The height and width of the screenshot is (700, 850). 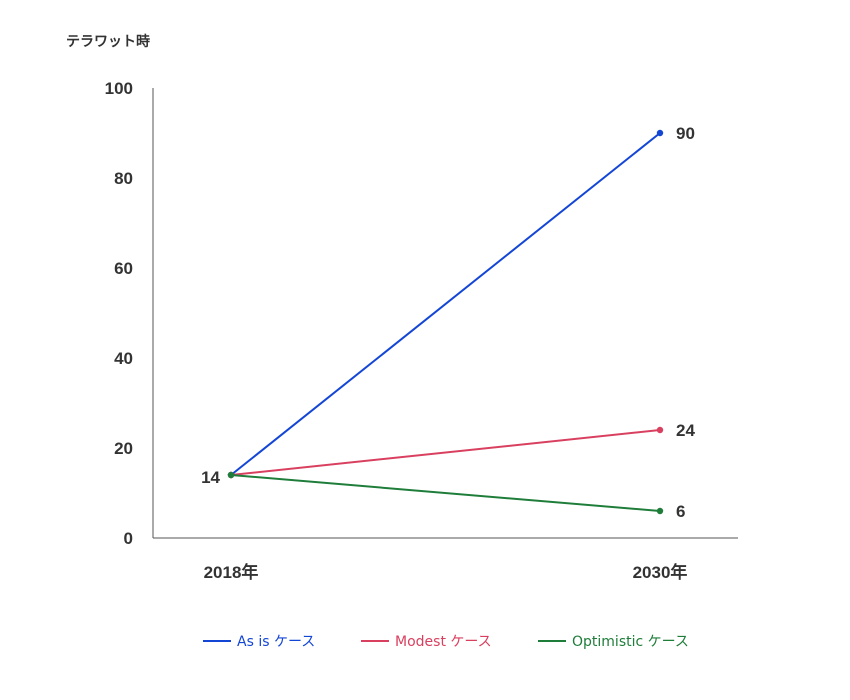 What do you see at coordinates (680, 511) in the screenshot?
I see `end-value-label: 6` at bounding box center [680, 511].